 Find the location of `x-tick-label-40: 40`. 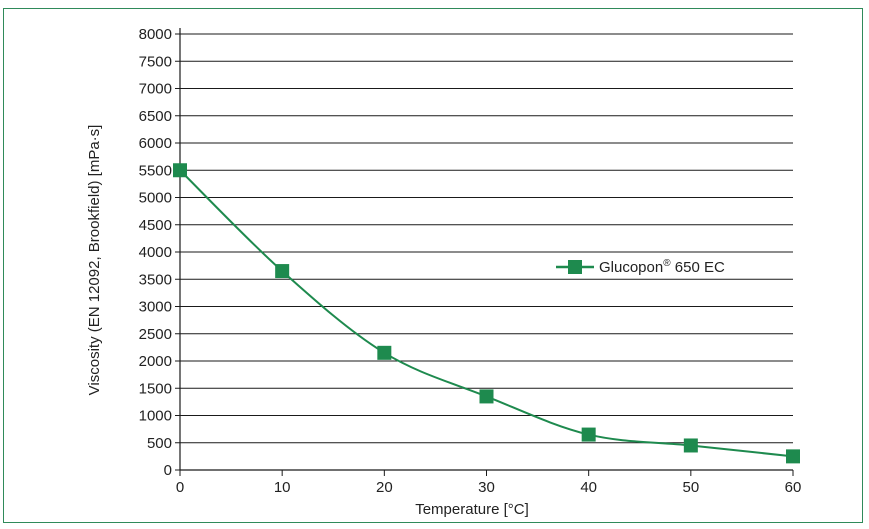

x-tick-label-40: 40 is located at coordinates (588, 487).